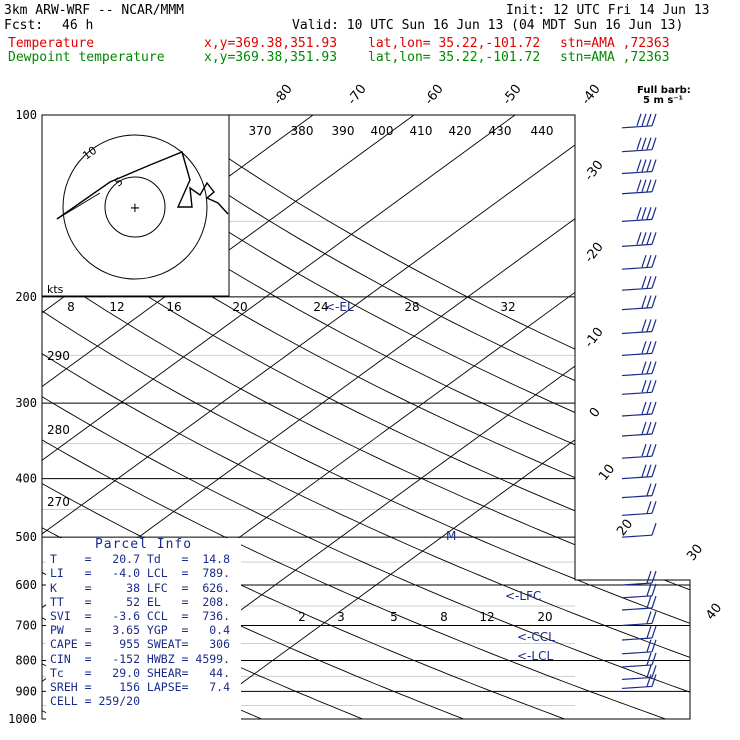 This screenshot has width=740, height=740. What do you see at coordinates (615, 57) in the screenshot?
I see `dewpoint-stn: stn=AMA ,72363` at bounding box center [615, 57].